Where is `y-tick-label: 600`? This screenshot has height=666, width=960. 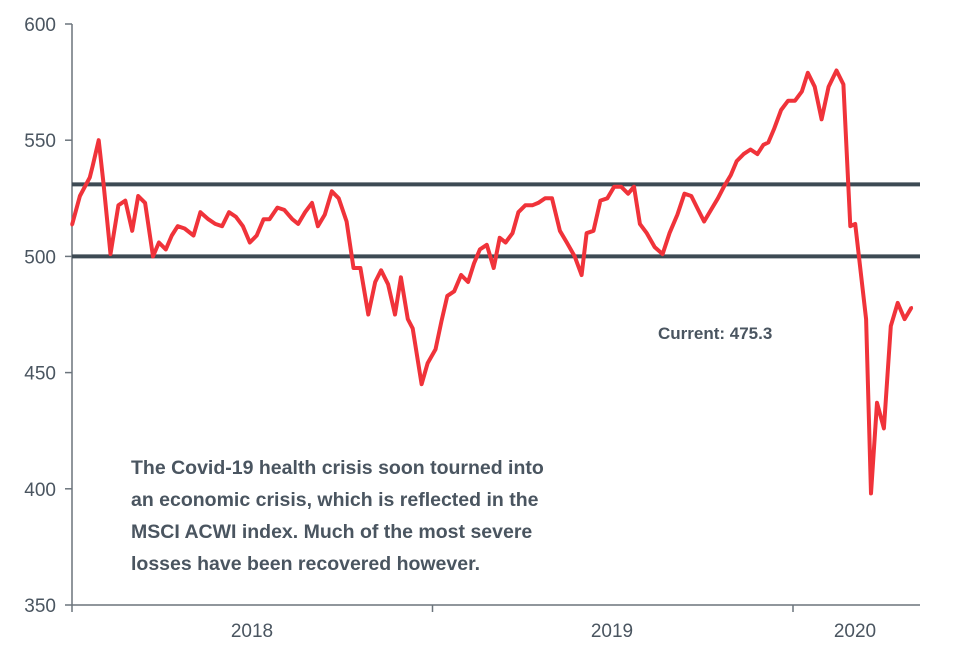 y-tick-label: 600 is located at coordinates (40, 25).